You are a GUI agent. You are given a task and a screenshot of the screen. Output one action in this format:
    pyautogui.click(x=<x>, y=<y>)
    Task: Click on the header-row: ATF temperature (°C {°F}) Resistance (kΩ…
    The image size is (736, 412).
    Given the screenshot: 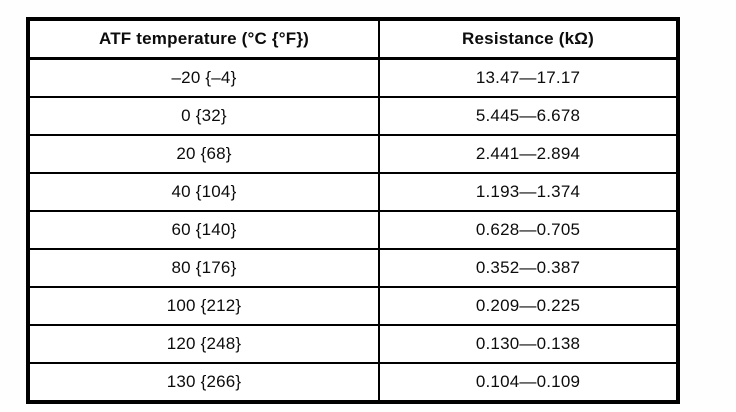 What is the action you would take?
    pyautogui.click(x=353, y=39)
    